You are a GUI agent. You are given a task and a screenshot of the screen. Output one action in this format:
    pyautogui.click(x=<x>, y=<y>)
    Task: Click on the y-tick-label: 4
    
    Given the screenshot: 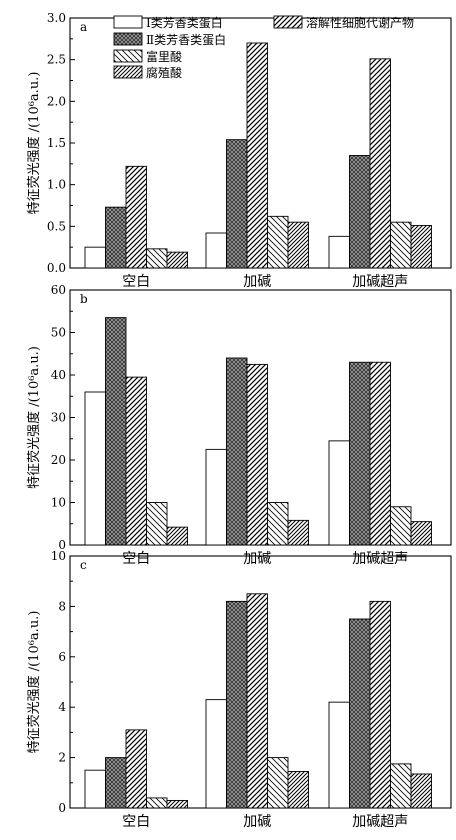 What is the action you would take?
    pyautogui.click(x=62, y=707)
    